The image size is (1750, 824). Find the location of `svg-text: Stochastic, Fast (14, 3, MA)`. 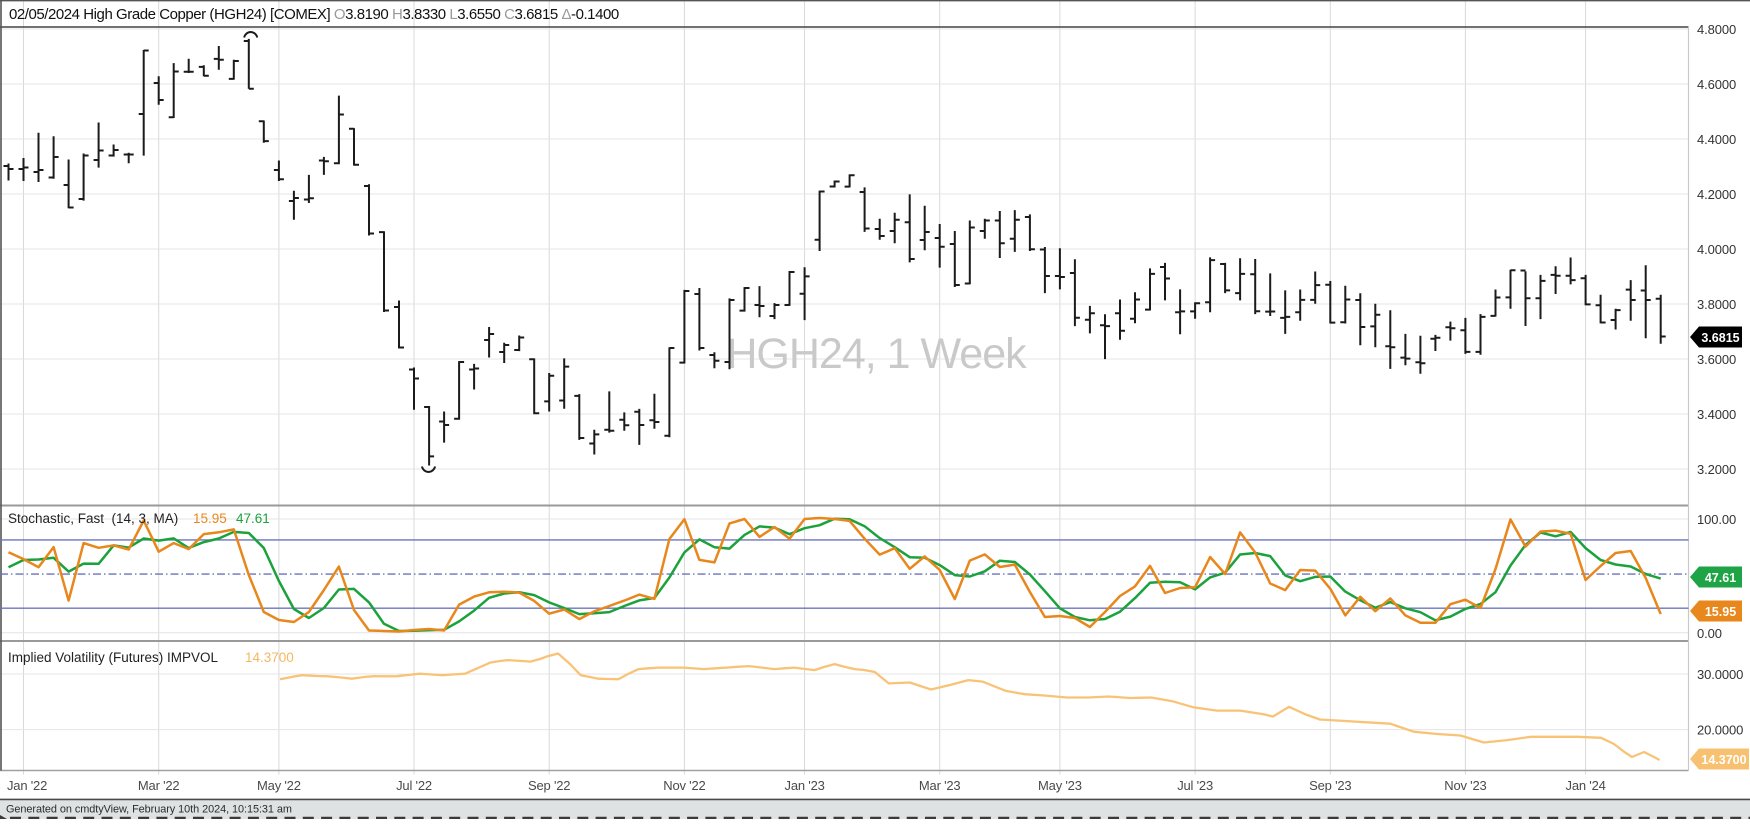

svg-text: Stochastic, Fast (14, 3, MA) is located at coordinates (93, 518).